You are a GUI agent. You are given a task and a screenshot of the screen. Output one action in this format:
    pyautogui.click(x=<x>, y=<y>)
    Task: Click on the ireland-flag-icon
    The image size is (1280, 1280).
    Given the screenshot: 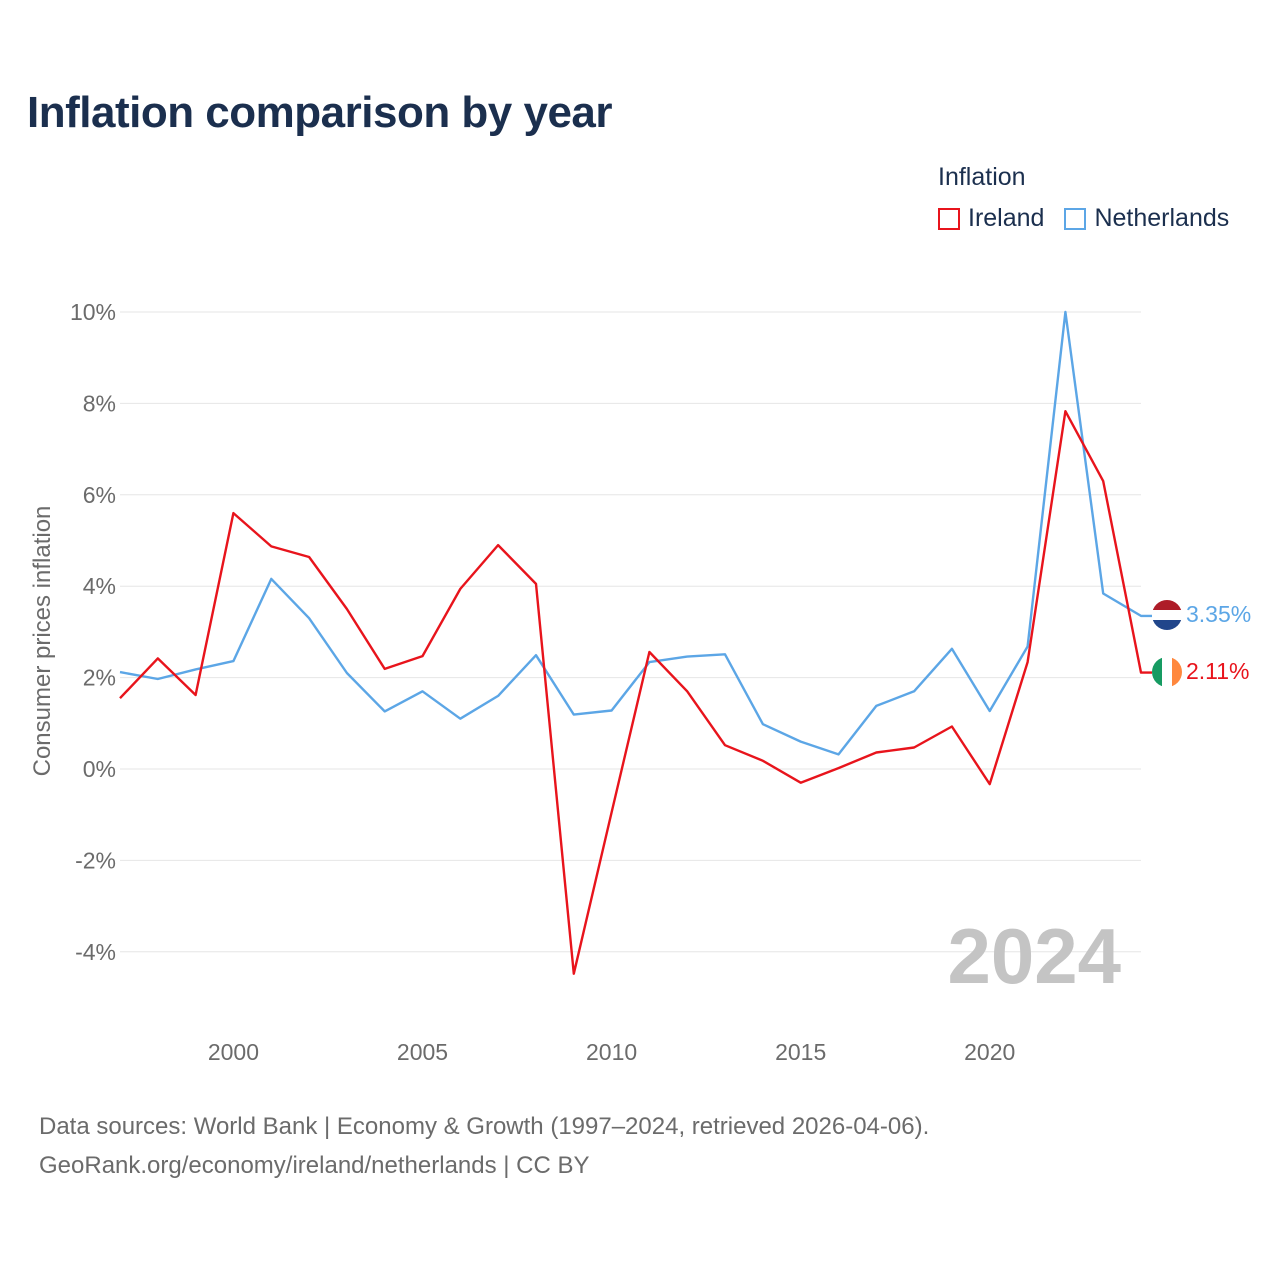 What is the action you would take?
    pyautogui.click(x=1167, y=672)
    